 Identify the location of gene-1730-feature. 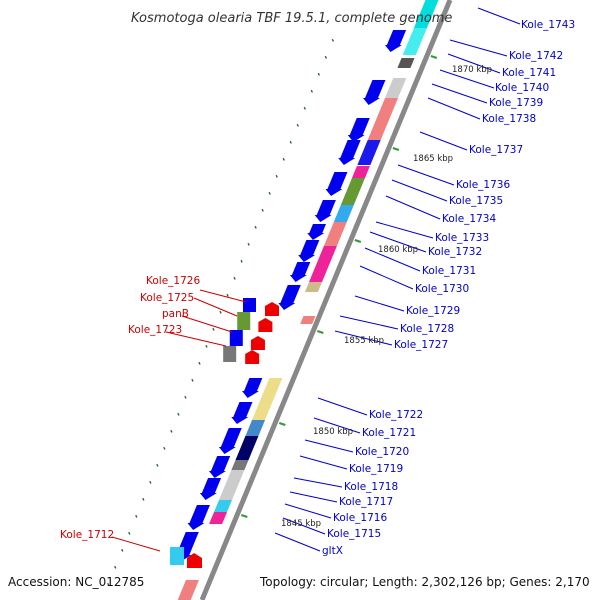
(313, 287).